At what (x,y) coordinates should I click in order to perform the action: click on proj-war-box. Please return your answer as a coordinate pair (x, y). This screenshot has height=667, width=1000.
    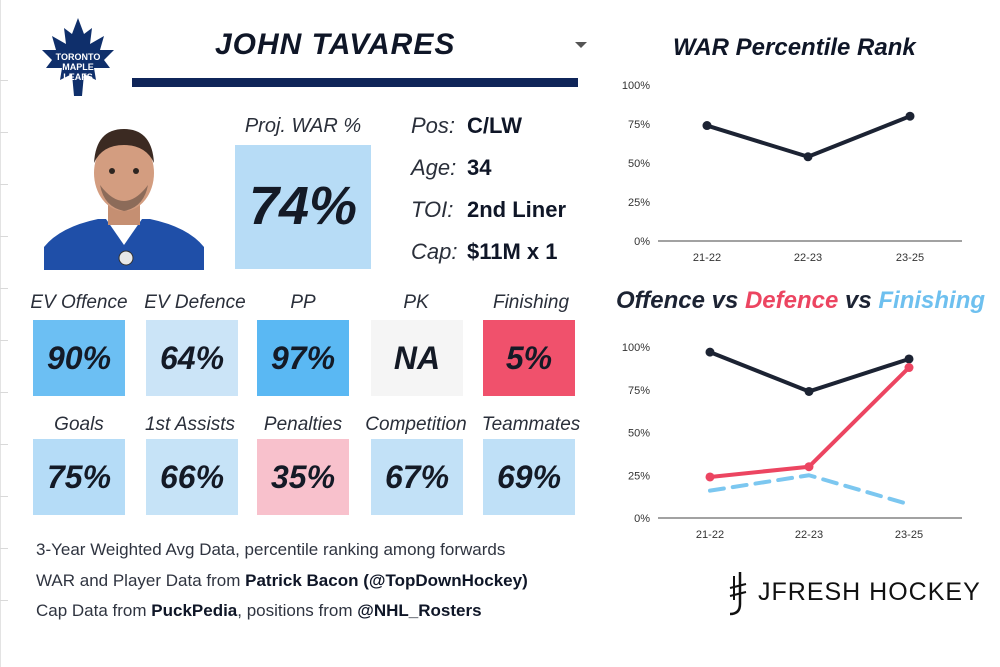
    Looking at the image, I should click on (303, 207).